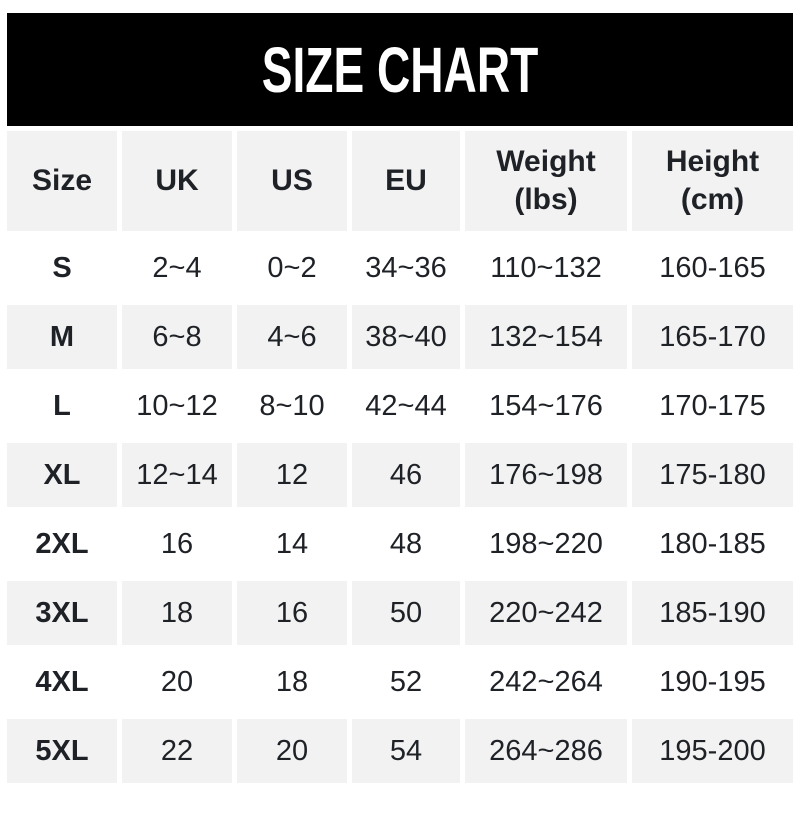 The image size is (800, 813). I want to click on height-cell: 195-200, so click(712, 751).